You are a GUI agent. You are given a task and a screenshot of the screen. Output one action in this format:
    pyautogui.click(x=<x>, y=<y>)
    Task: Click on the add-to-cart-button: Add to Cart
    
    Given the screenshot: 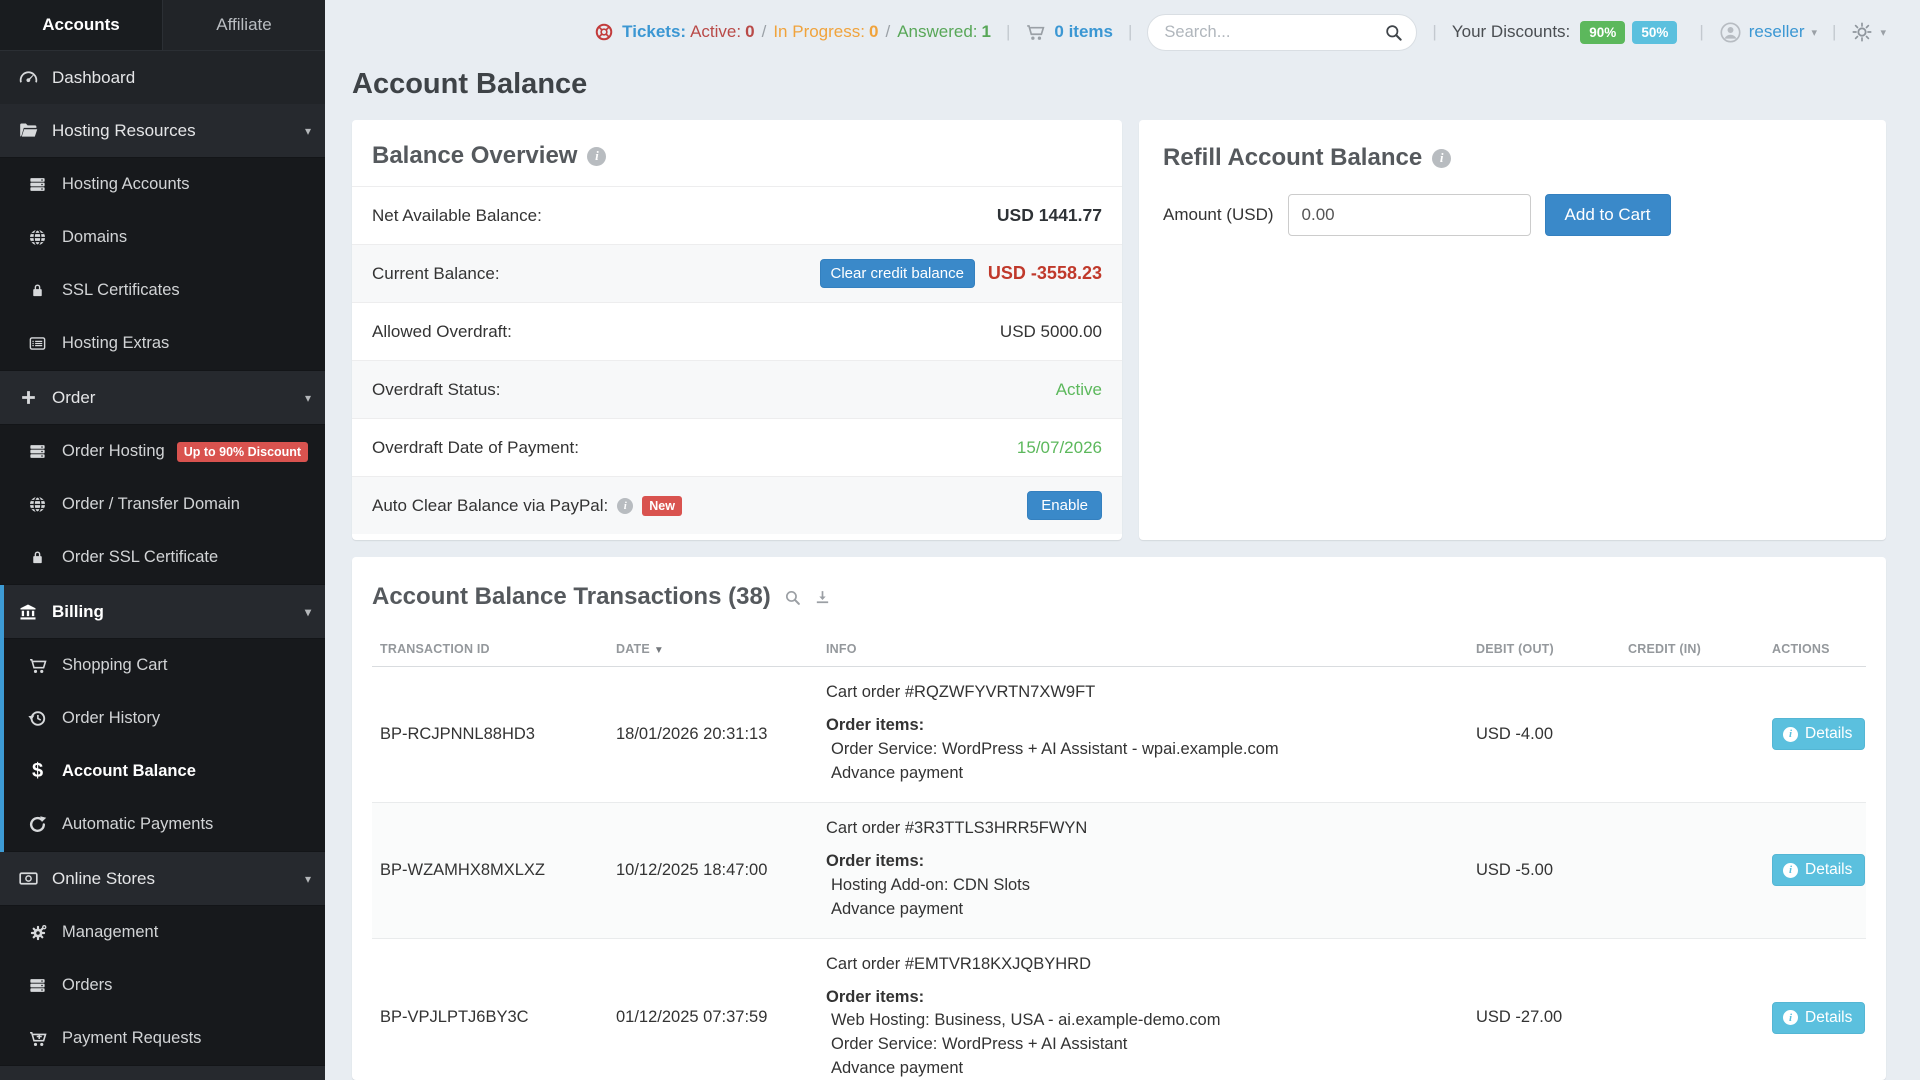 What is the action you would take?
    pyautogui.click(x=1607, y=215)
    